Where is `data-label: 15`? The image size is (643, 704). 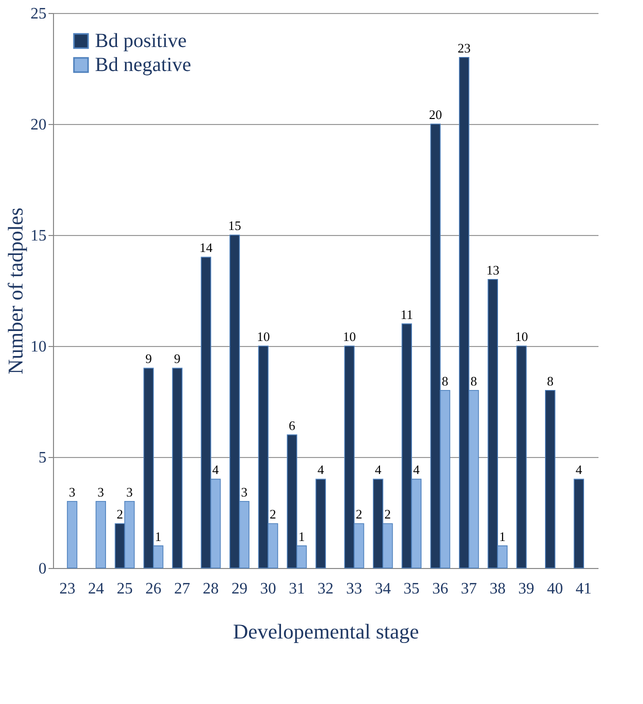
data-label: 15 is located at coordinates (235, 225).